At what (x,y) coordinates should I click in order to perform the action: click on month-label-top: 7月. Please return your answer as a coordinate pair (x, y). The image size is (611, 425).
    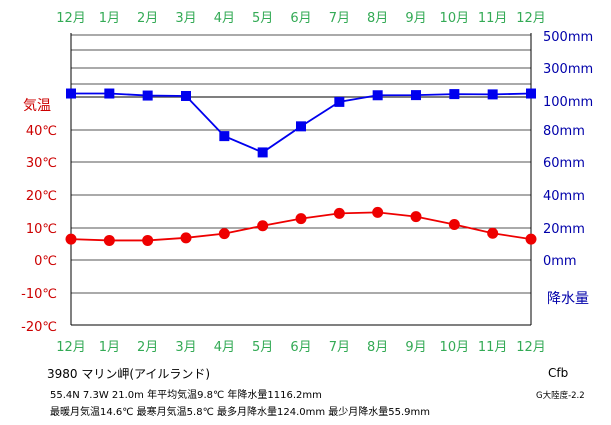
    Looking at the image, I should click on (339, 18).